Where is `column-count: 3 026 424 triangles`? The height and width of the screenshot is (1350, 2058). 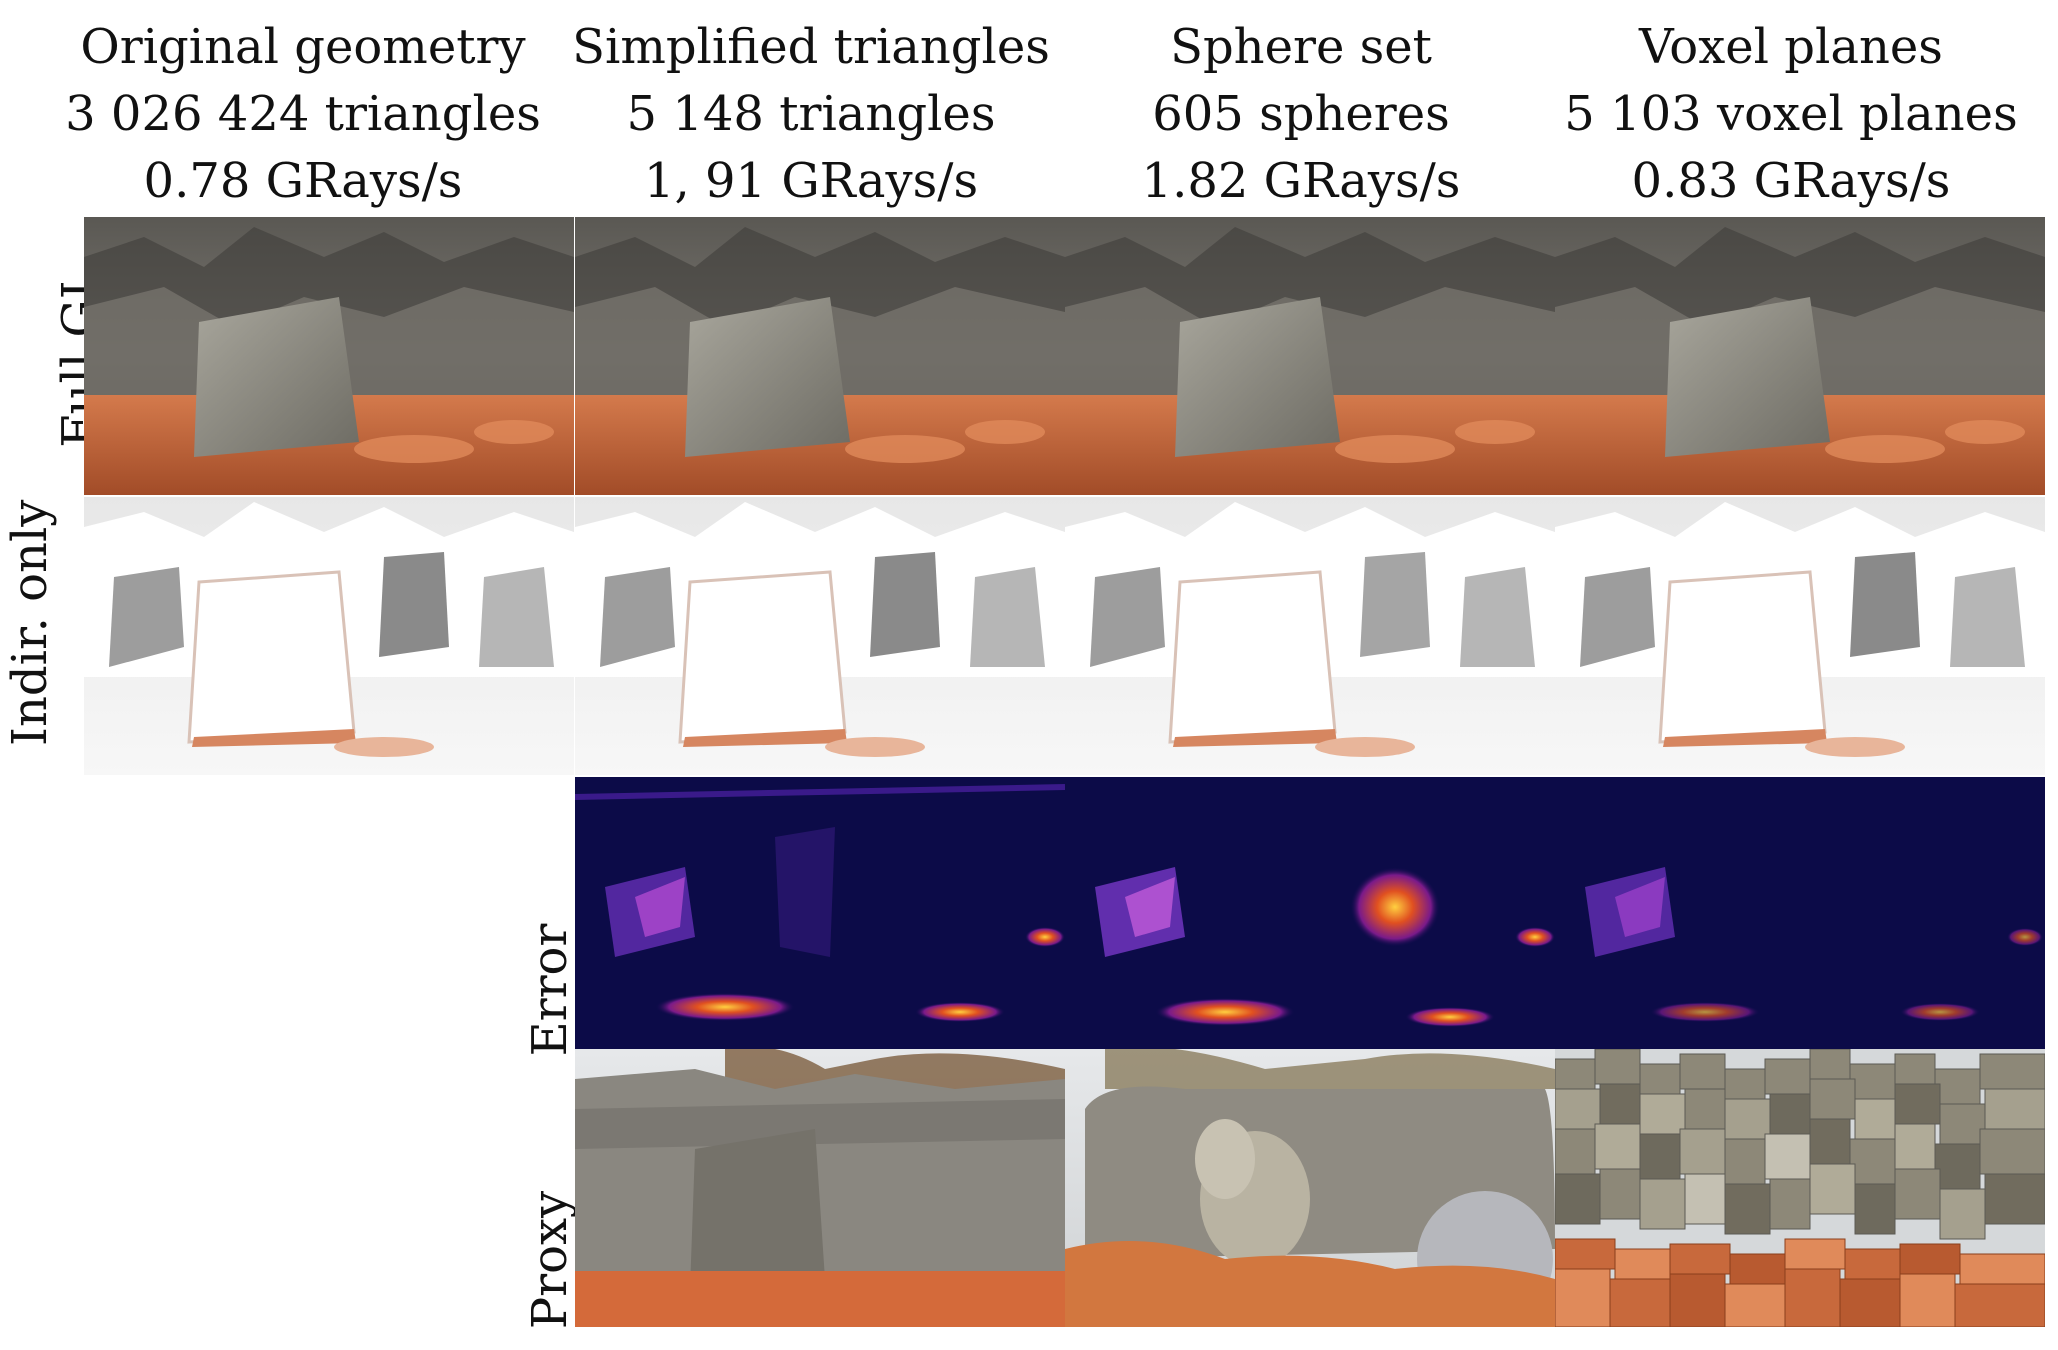 column-count: 3 026 424 triangles is located at coordinates (303, 114).